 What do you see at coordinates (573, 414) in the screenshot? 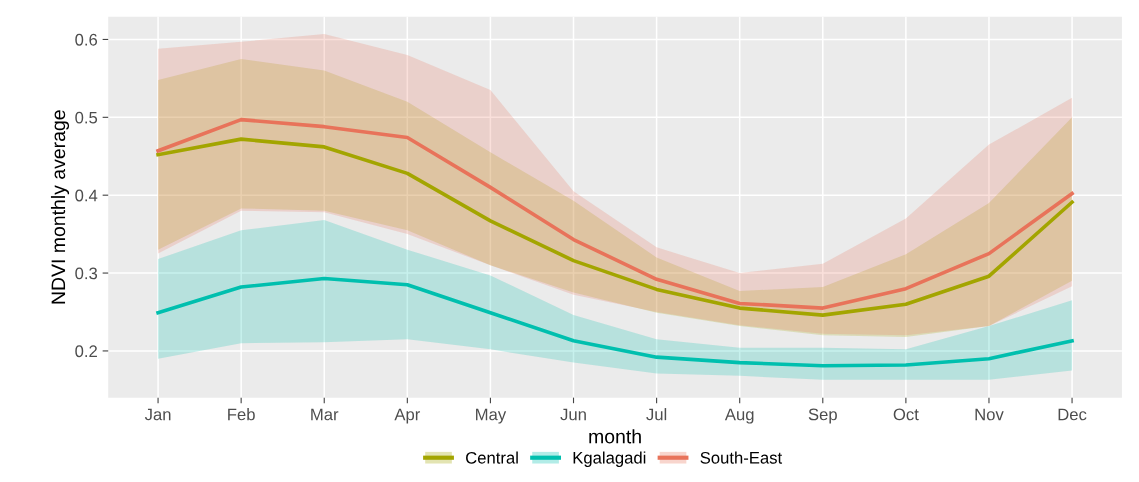
I see `x-tick-label: Jun` at bounding box center [573, 414].